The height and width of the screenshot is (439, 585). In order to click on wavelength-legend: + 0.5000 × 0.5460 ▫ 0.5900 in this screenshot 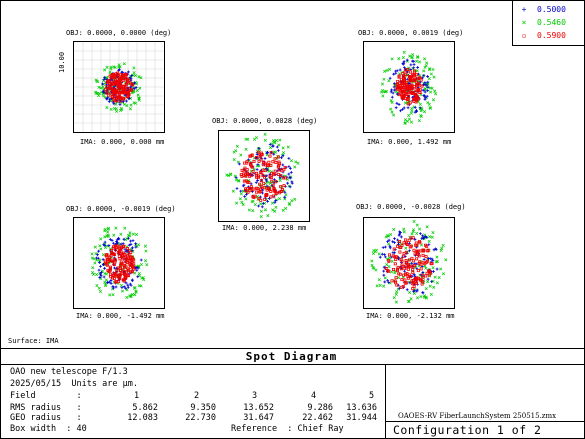, I will do `click(548, 23)`.